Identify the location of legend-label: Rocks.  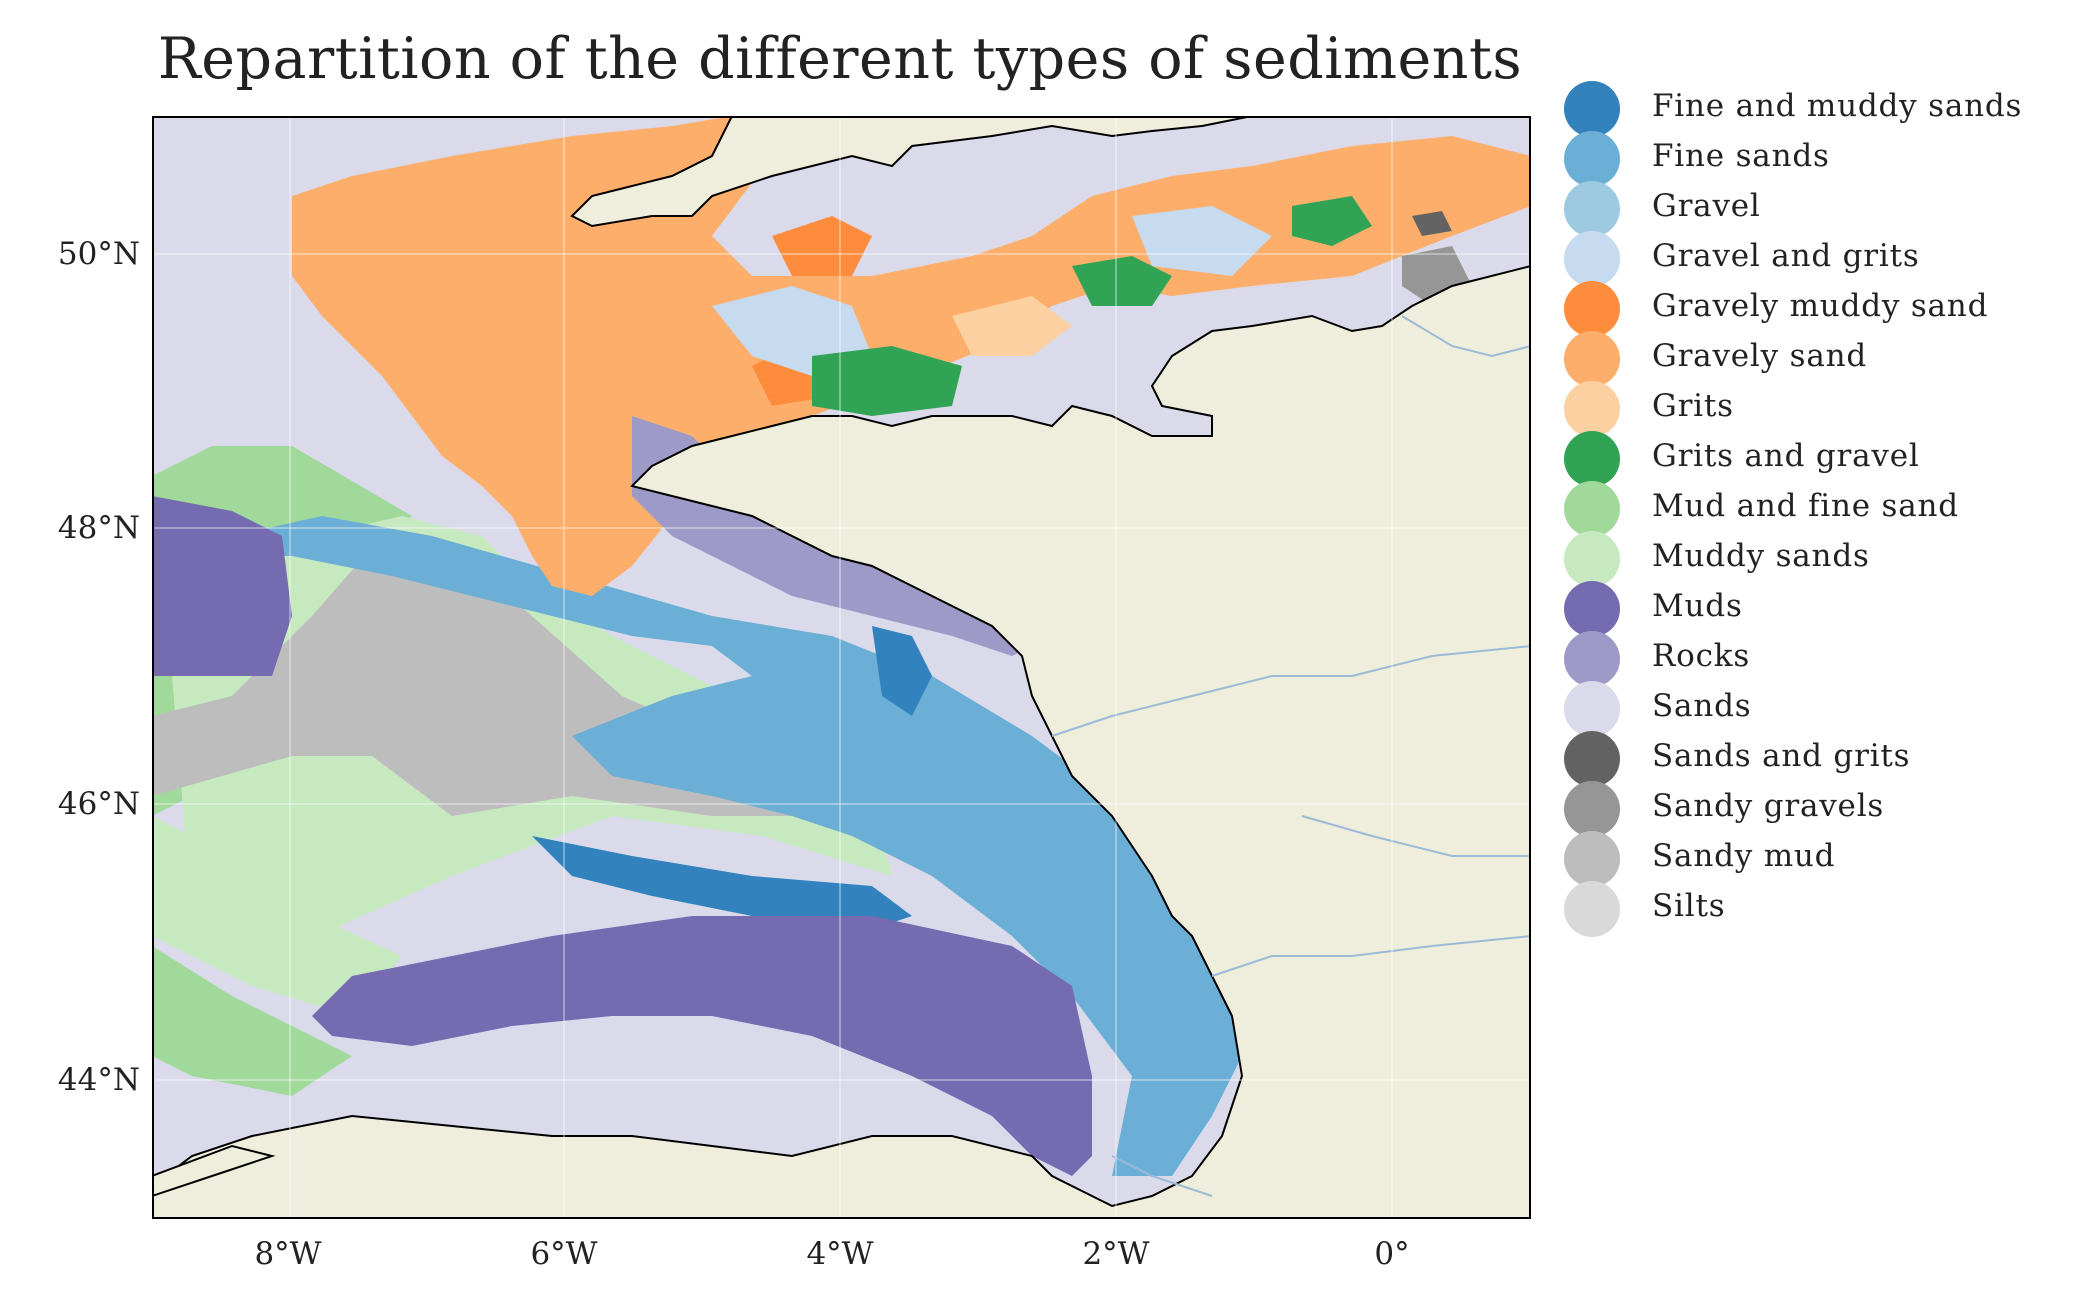
(1701, 656).